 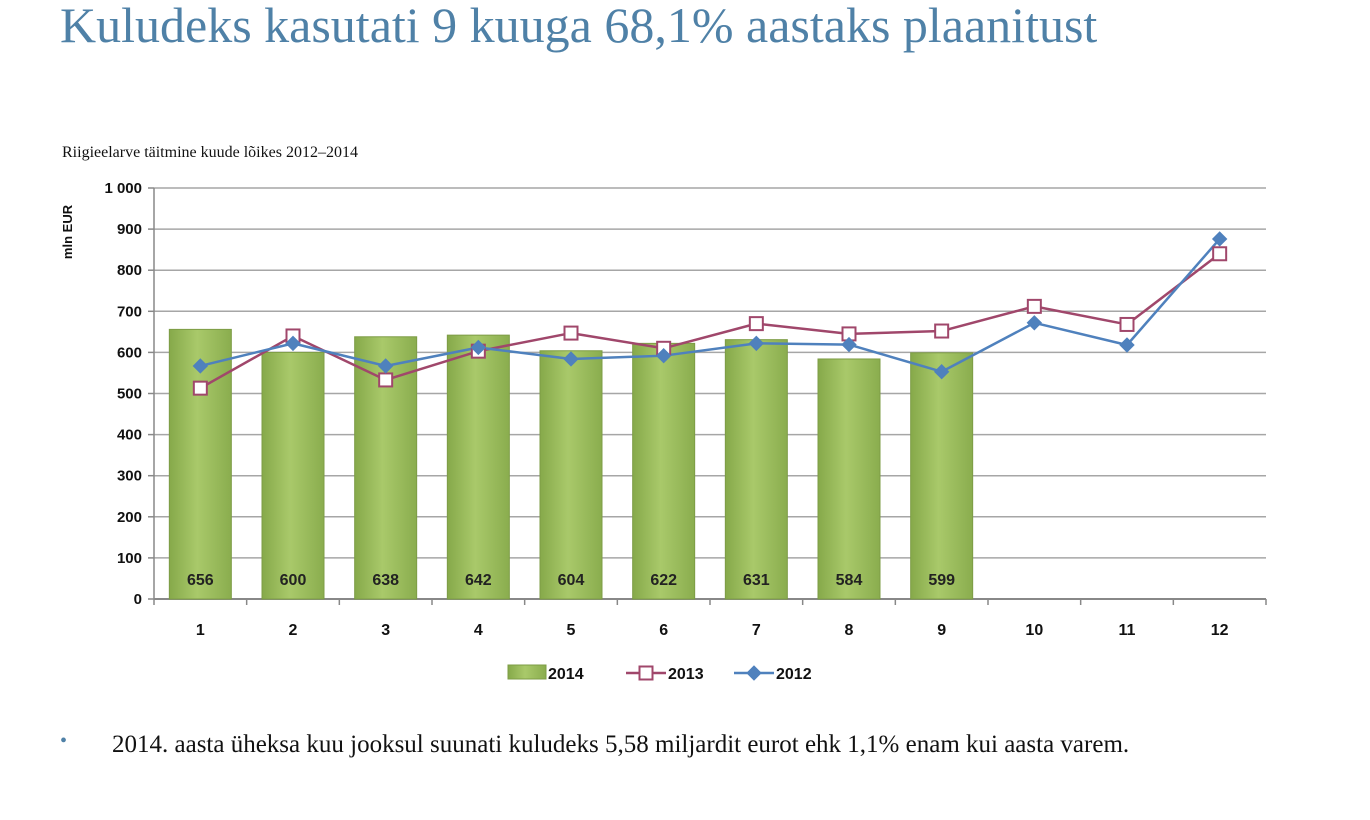 What do you see at coordinates (129, 270) in the screenshot?
I see `y-tick-label: 800` at bounding box center [129, 270].